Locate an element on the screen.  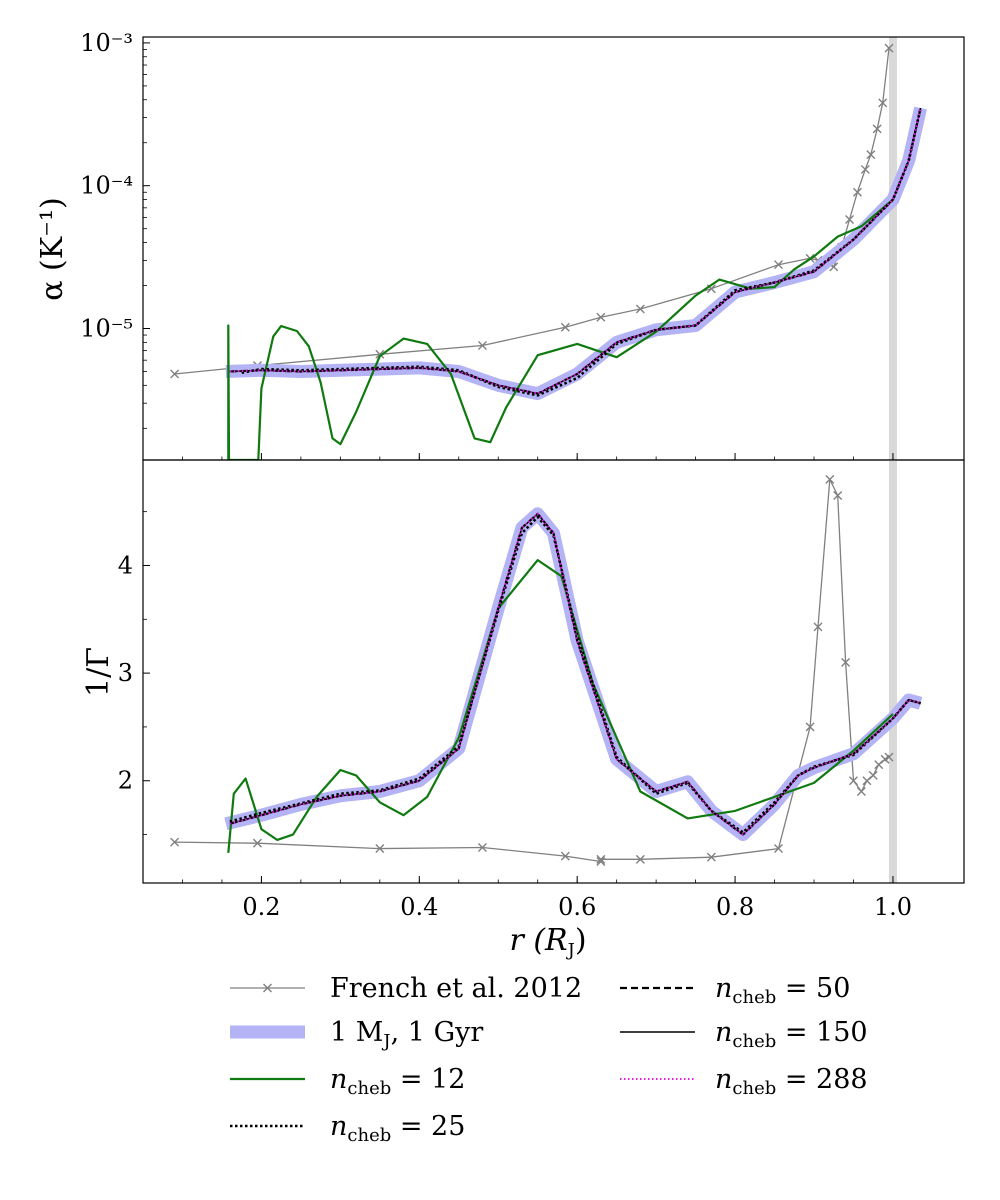
legend-entry-green: ncheb = 12 is located at coordinates (347, 1081).